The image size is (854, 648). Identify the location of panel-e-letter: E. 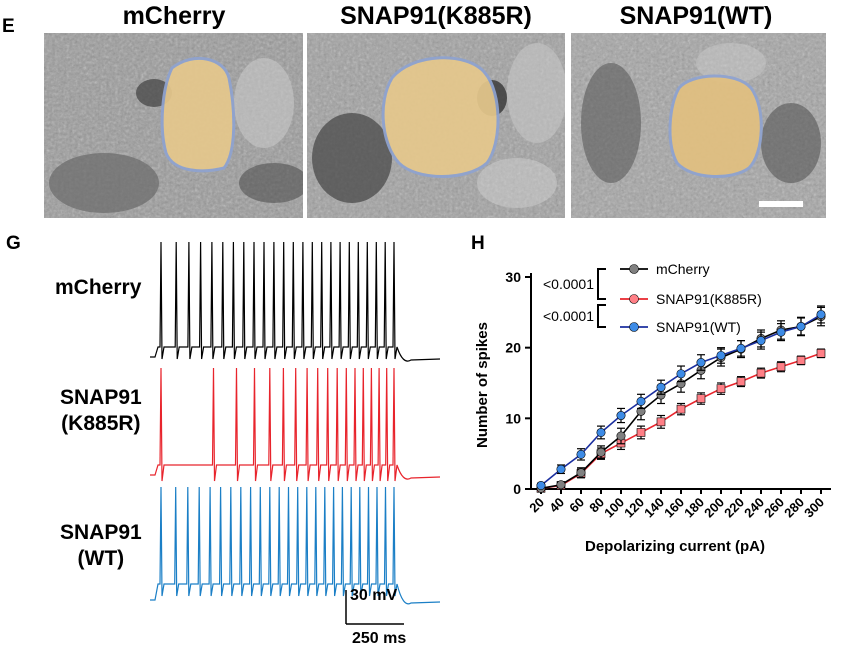
(8, 26).